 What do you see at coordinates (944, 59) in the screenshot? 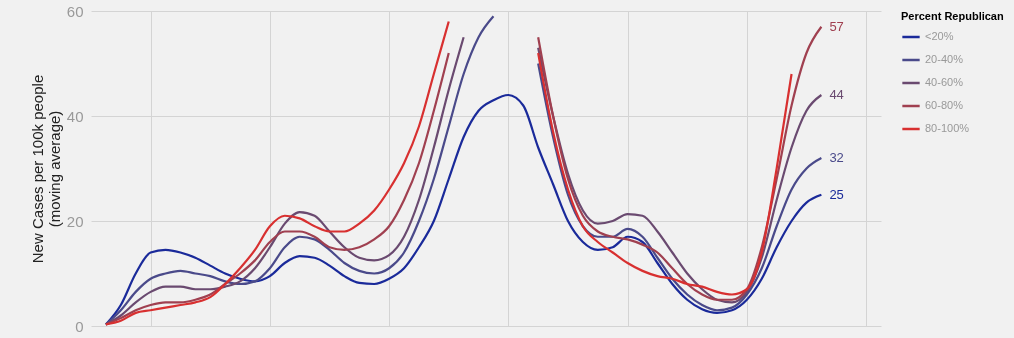
I see `legend-label: 20-40%` at bounding box center [944, 59].